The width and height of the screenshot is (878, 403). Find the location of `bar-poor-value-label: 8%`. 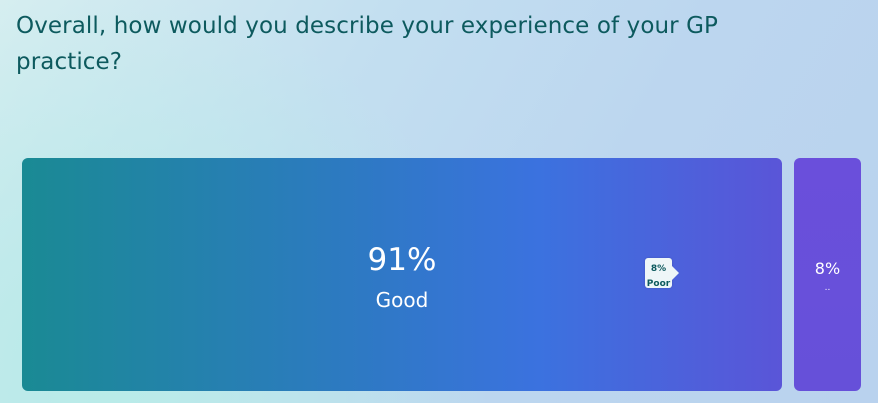

bar-poor-value-label: 8% is located at coordinates (827, 268).